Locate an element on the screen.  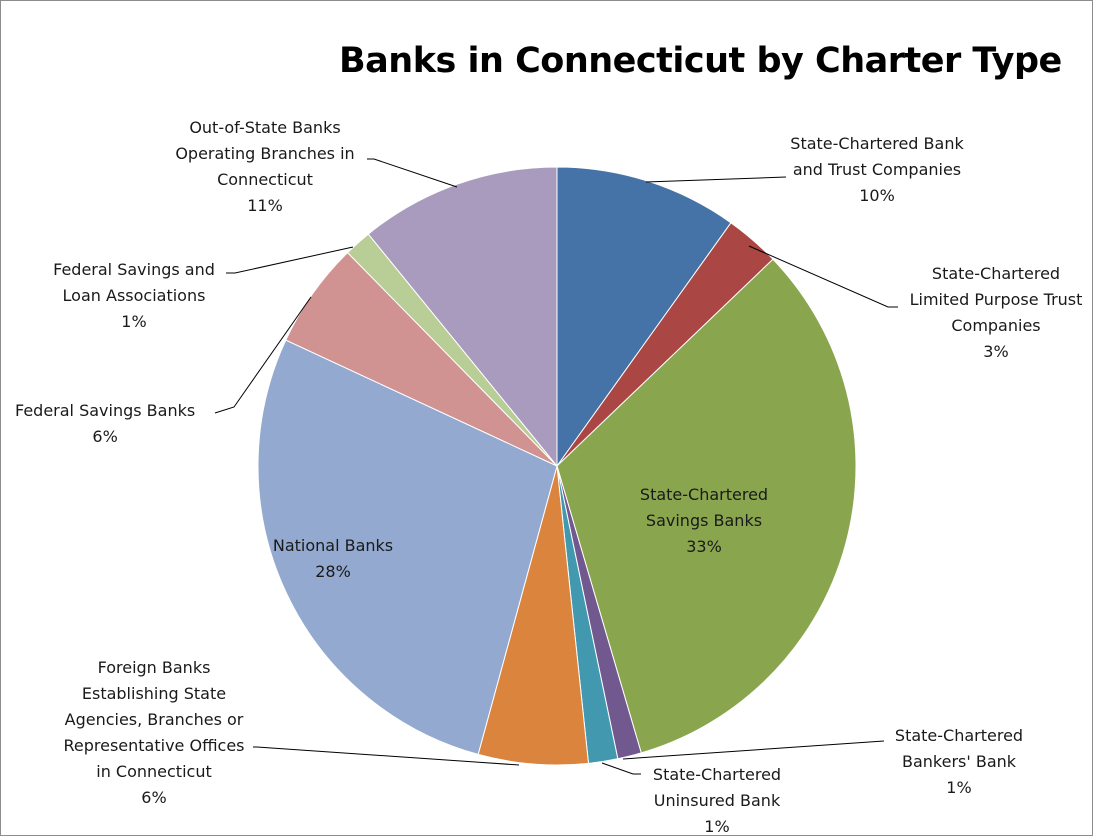
data-label: National Banks 28% is located at coordinates (333, 559).